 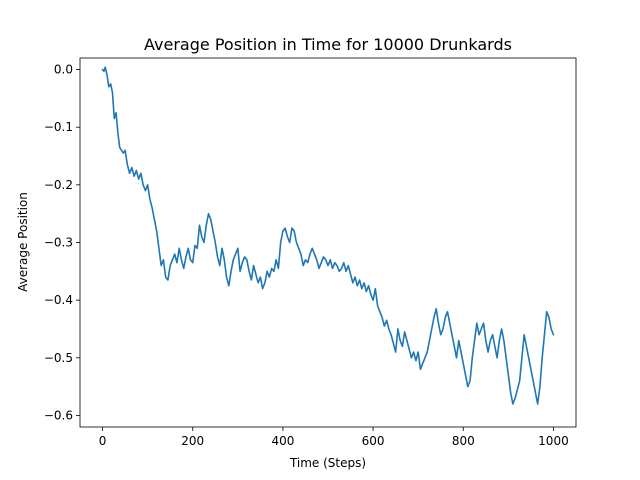 What do you see at coordinates (463, 441) in the screenshot?
I see `x-tick-label: 800` at bounding box center [463, 441].